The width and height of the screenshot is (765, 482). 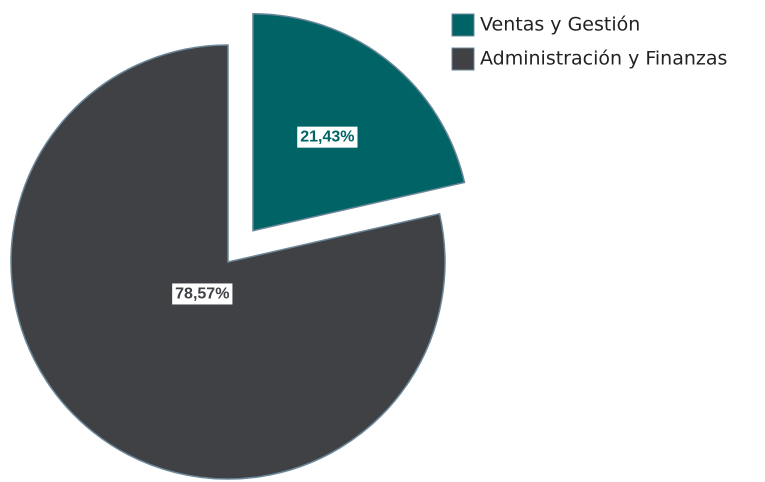 I want to click on legend-label: Administración y Finanzas, so click(x=603, y=59).